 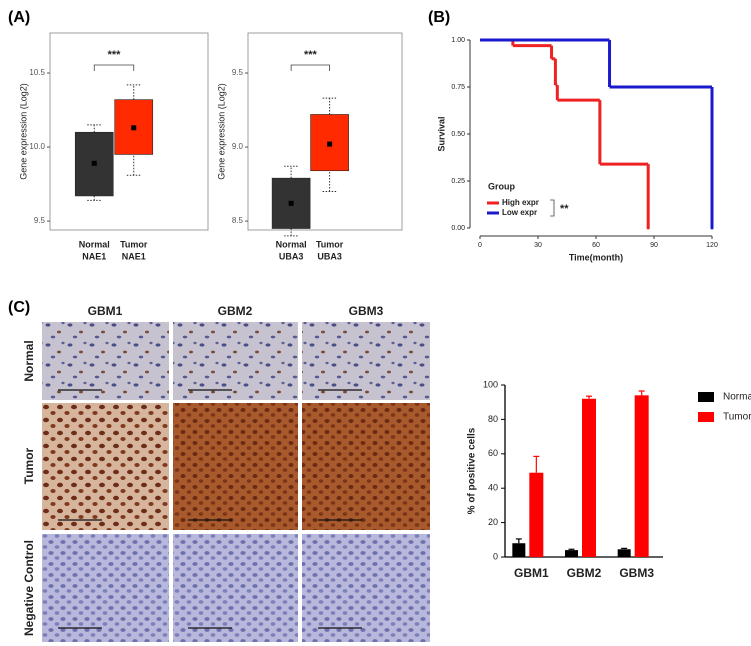 What do you see at coordinates (238, 220) in the screenshot?
I see `y-tick-label: 8.5` at bounding box center [238, 220].